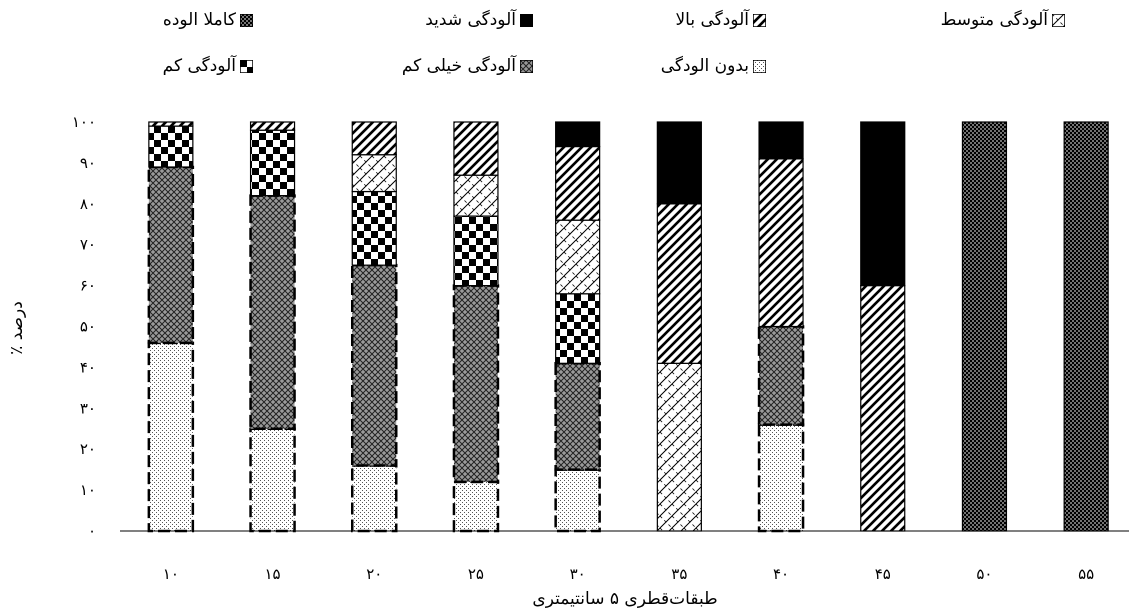 This screenshot has width=1129, height=612. What do you see at coordinates (994, 20) in the screenshot?
I see `legend-label-medium: آلودگی متوسط` at bounding box center [994, 20].